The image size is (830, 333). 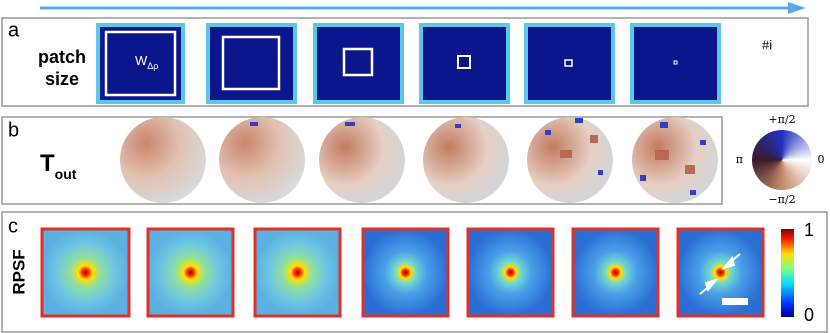 I want to click on colorbar, so click(x=787, y=273).